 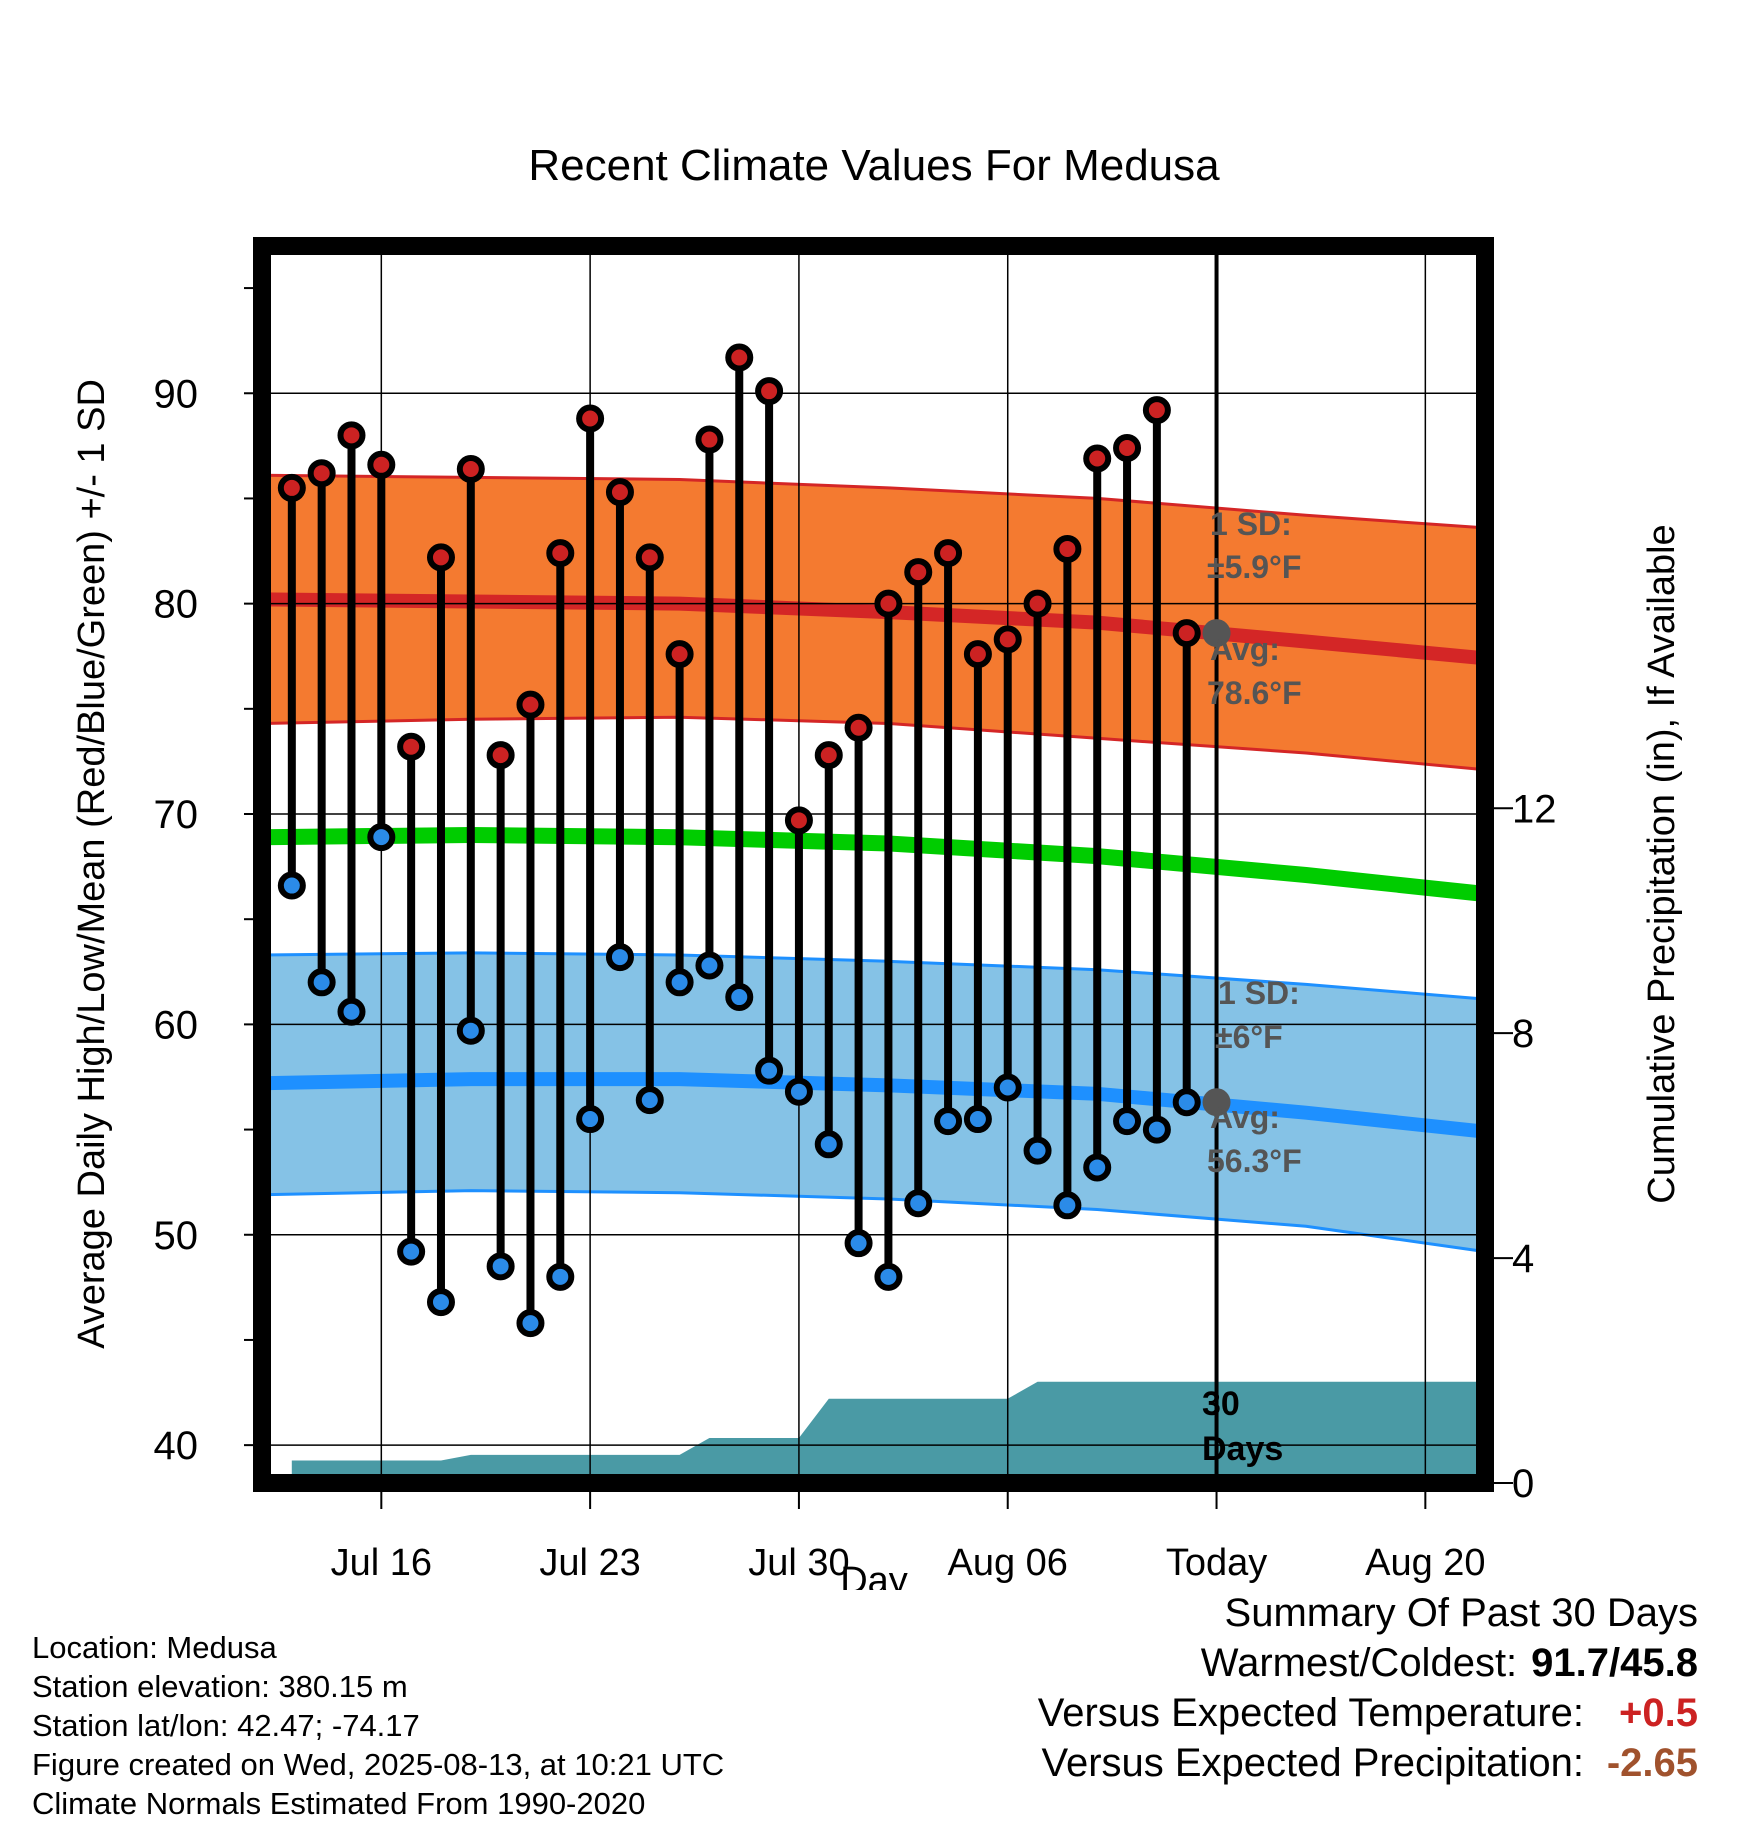 What do you see at coordinates (1523, 1034) in the screenshot?
I see `right-tick-8: 8` at bounding box center [1523, 1034].